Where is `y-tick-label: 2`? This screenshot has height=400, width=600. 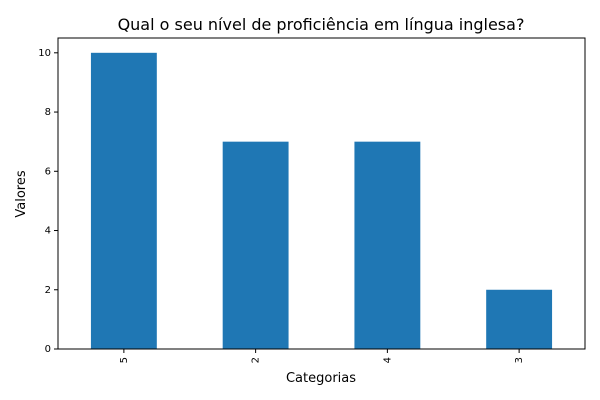
y-tick-label: 2 is located at coordinates (48, 290).